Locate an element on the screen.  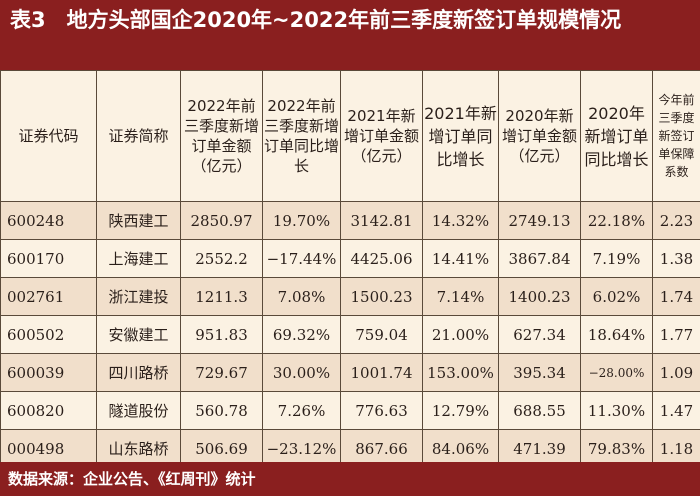
value-cell: 1.77 is located at coordinates (676, 334).